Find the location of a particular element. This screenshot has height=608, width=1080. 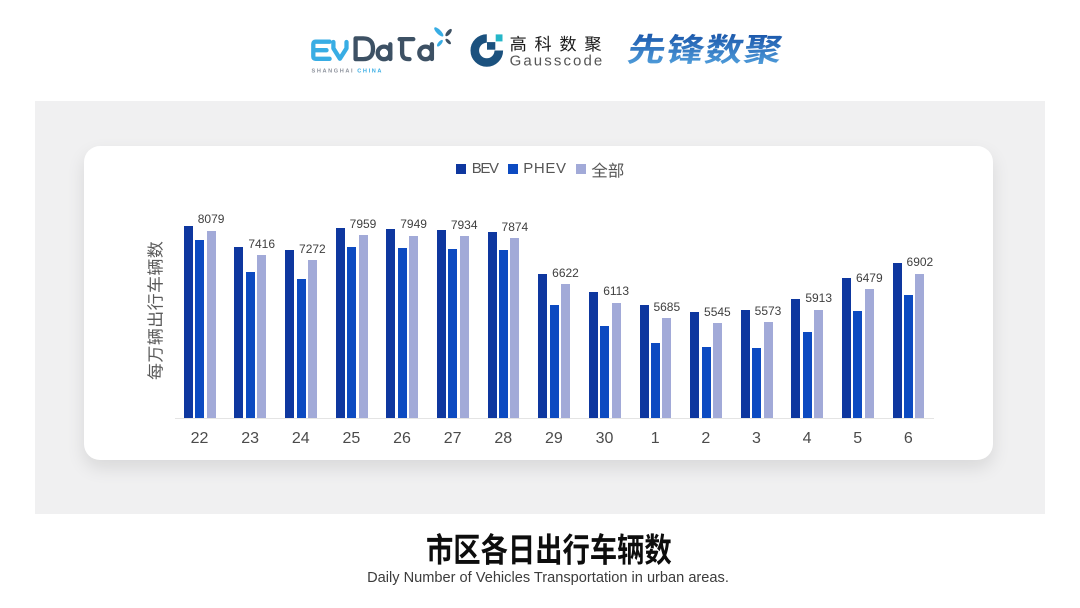

svg-text: SHANGHAI CHINA is located at coordinates (348, 72).